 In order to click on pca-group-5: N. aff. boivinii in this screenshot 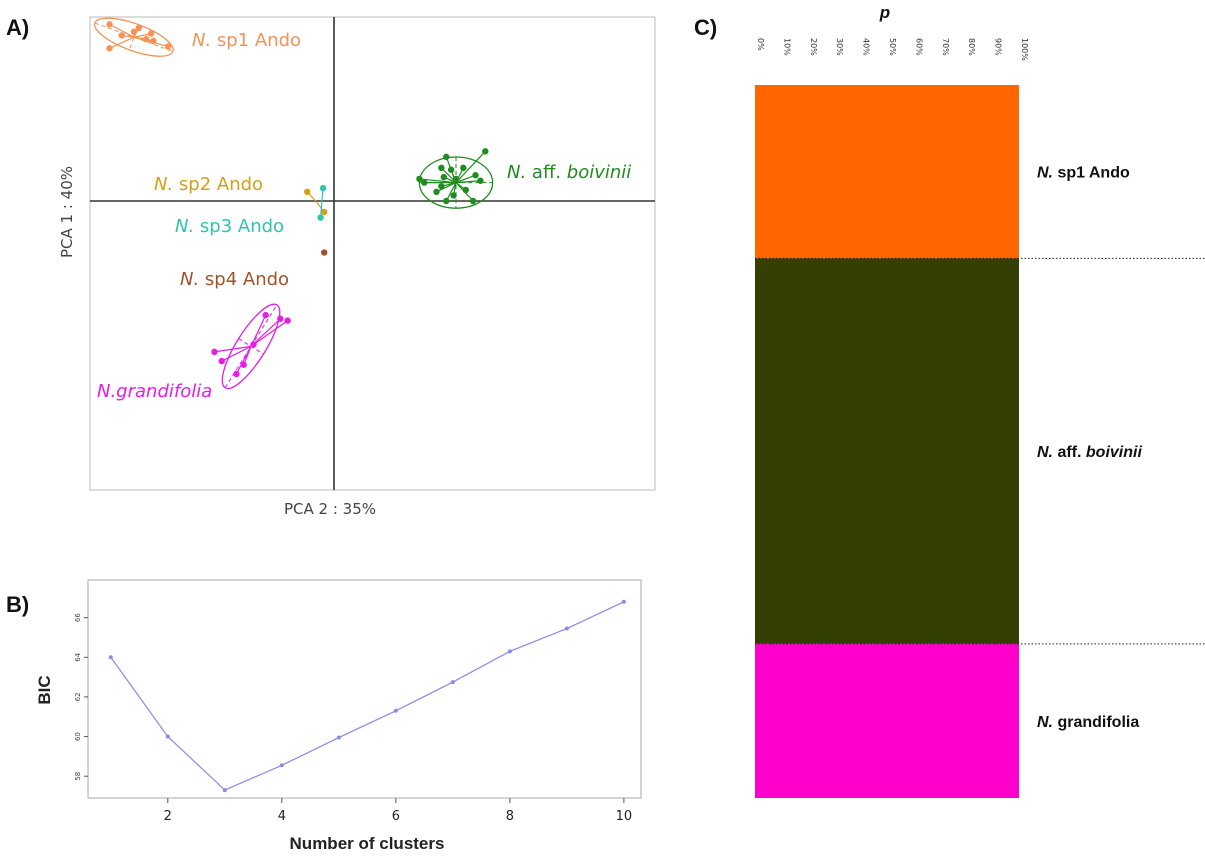, I will do `click(523, 178)`.